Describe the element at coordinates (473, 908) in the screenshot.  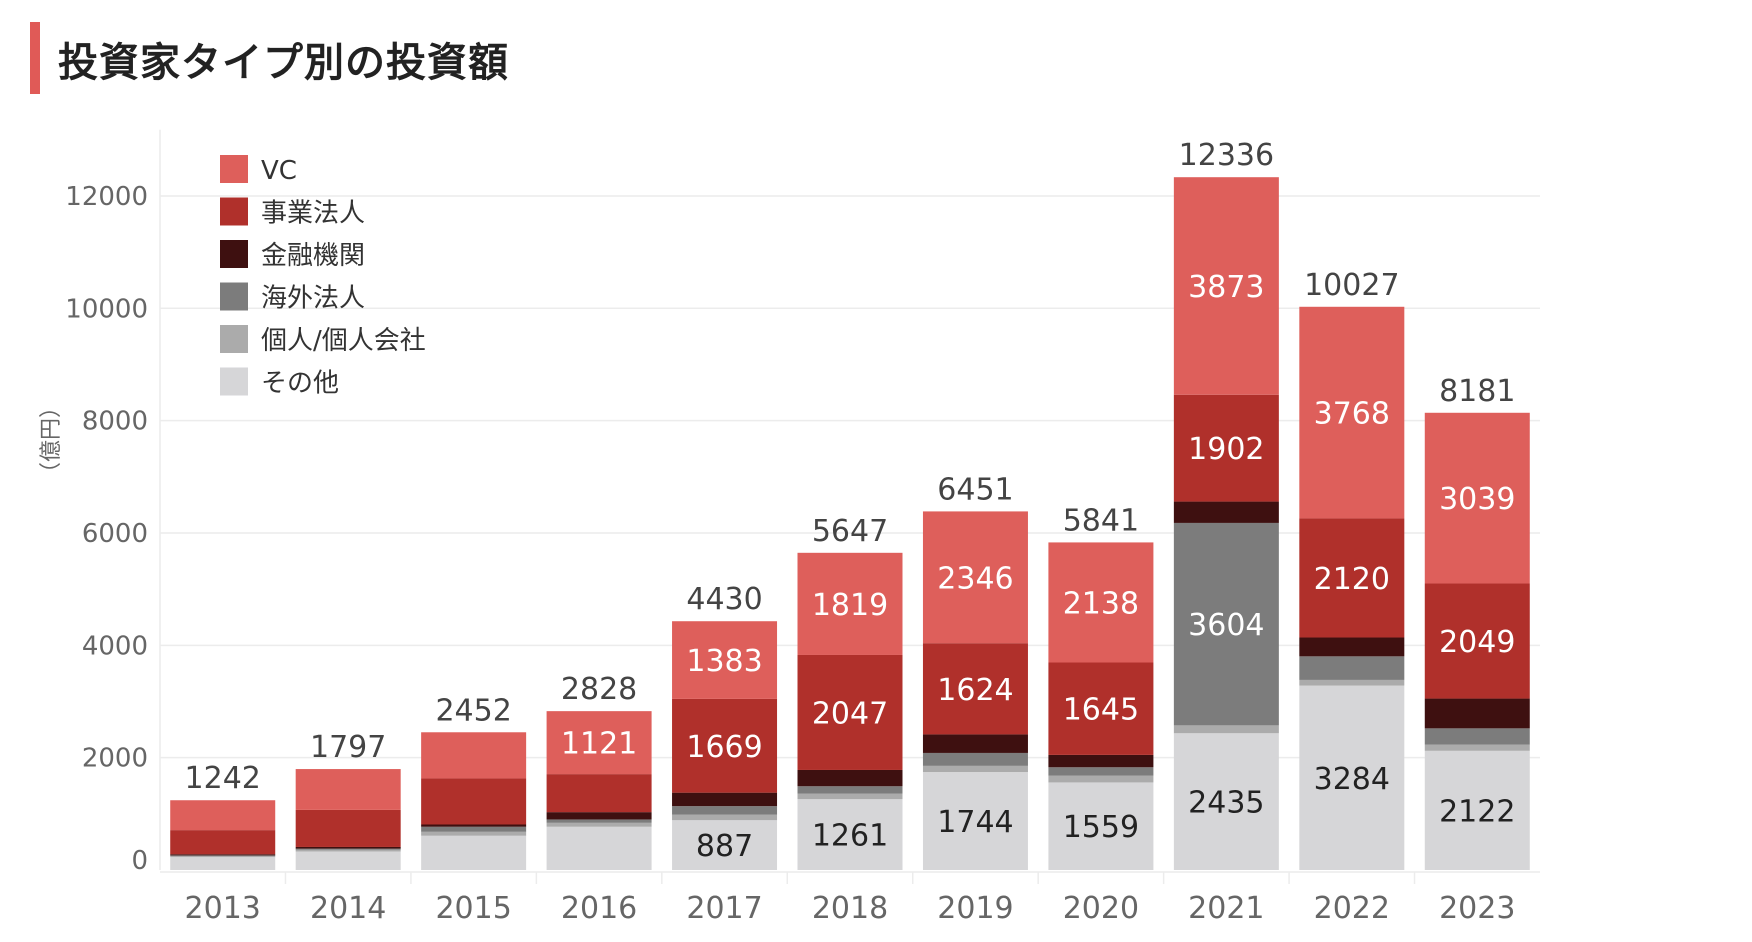
I see `x-tick-label: 2015` at that location.